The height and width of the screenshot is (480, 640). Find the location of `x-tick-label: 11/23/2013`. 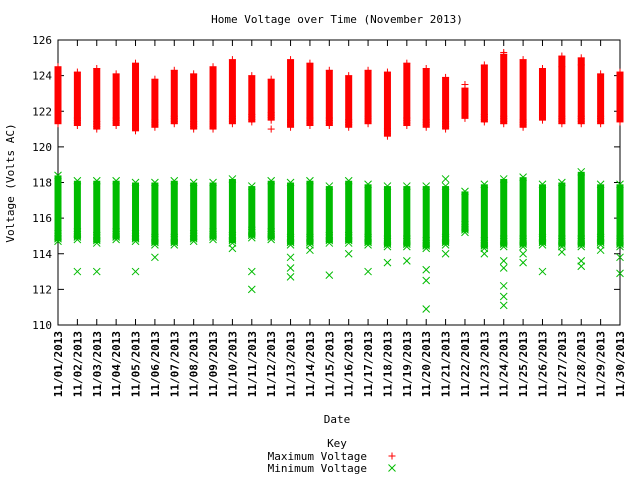

x-tick-label: 11/23/2013 is located at coordinates (484, 364).